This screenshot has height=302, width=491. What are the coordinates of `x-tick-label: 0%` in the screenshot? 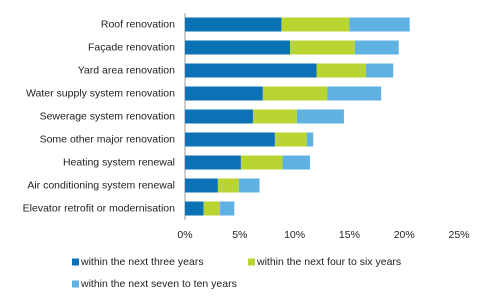 It's located at (184, 235).